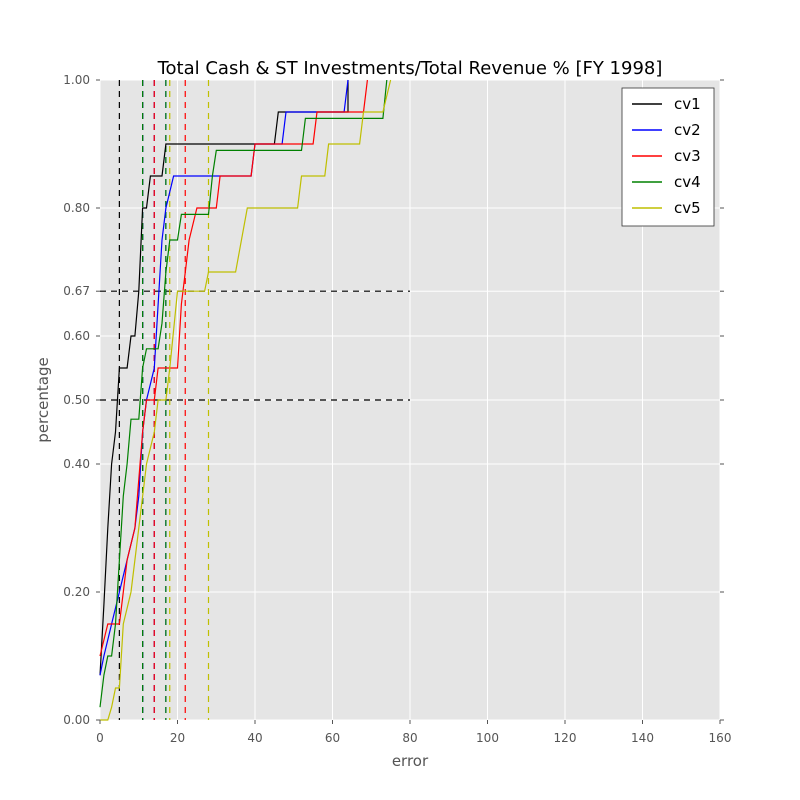  I want to click on y-tick-label: 1.00, so click(76, 80).